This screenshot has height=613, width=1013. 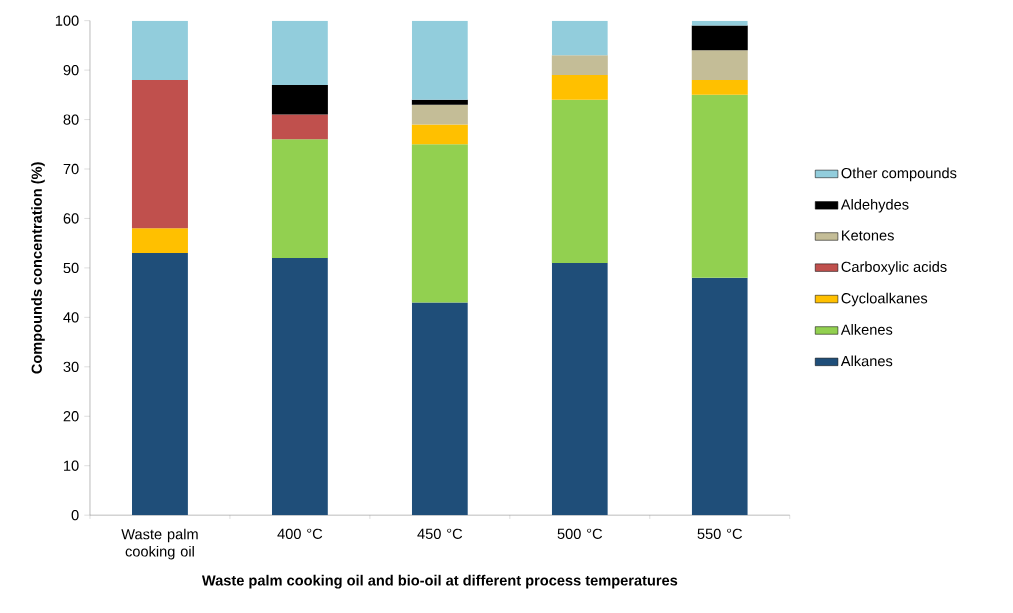 I want to click on legend-label: Alkanes, so click(x=866, y=361).